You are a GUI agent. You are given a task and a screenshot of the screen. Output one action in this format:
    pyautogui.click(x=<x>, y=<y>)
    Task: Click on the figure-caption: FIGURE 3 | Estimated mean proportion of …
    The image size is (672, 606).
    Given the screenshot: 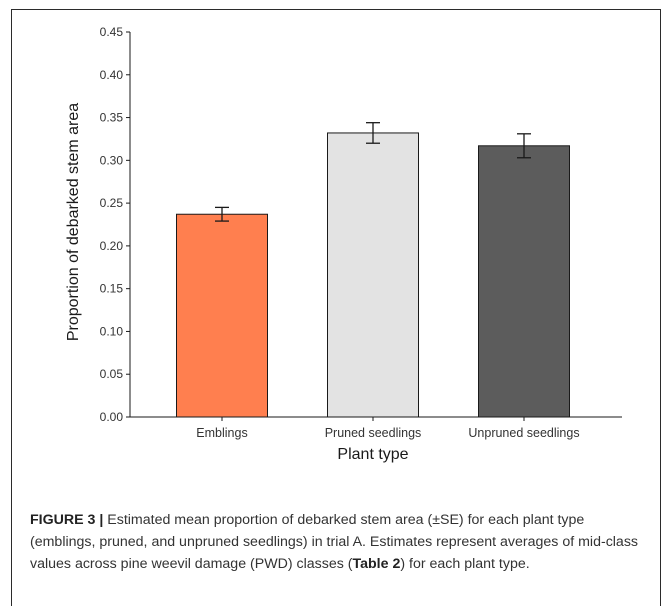 What is the action you would take?
    pyautogui.click(x=340, y=542)
    